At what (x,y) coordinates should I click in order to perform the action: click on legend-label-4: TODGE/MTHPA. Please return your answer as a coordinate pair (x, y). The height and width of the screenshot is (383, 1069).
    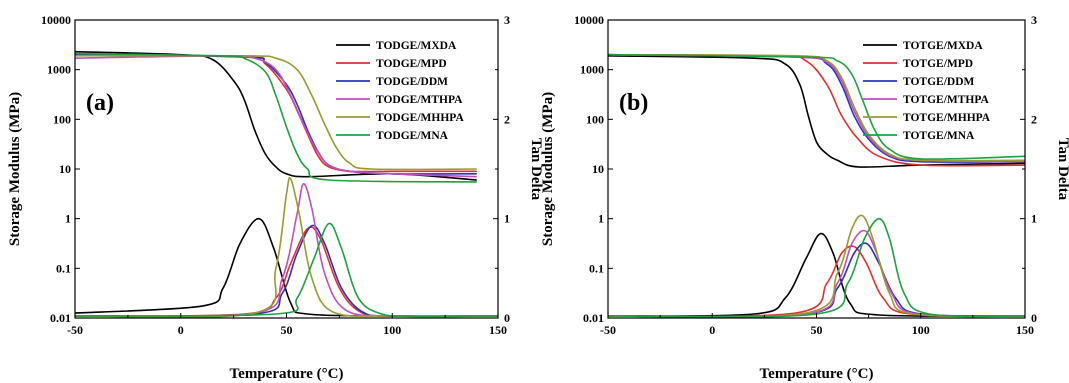
    Looking at the image, I should click on (419, 100).